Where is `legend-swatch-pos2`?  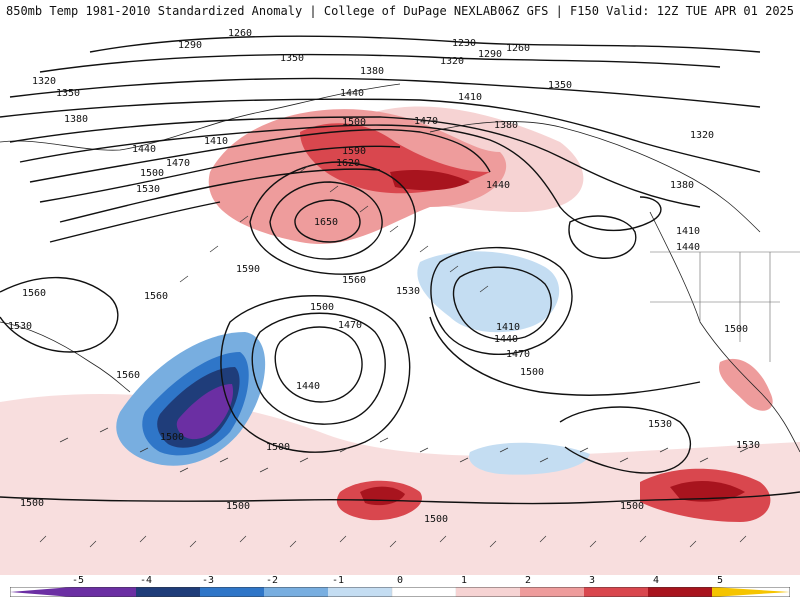 legend-swatch-pos2 is located at coordinates (552, 592).